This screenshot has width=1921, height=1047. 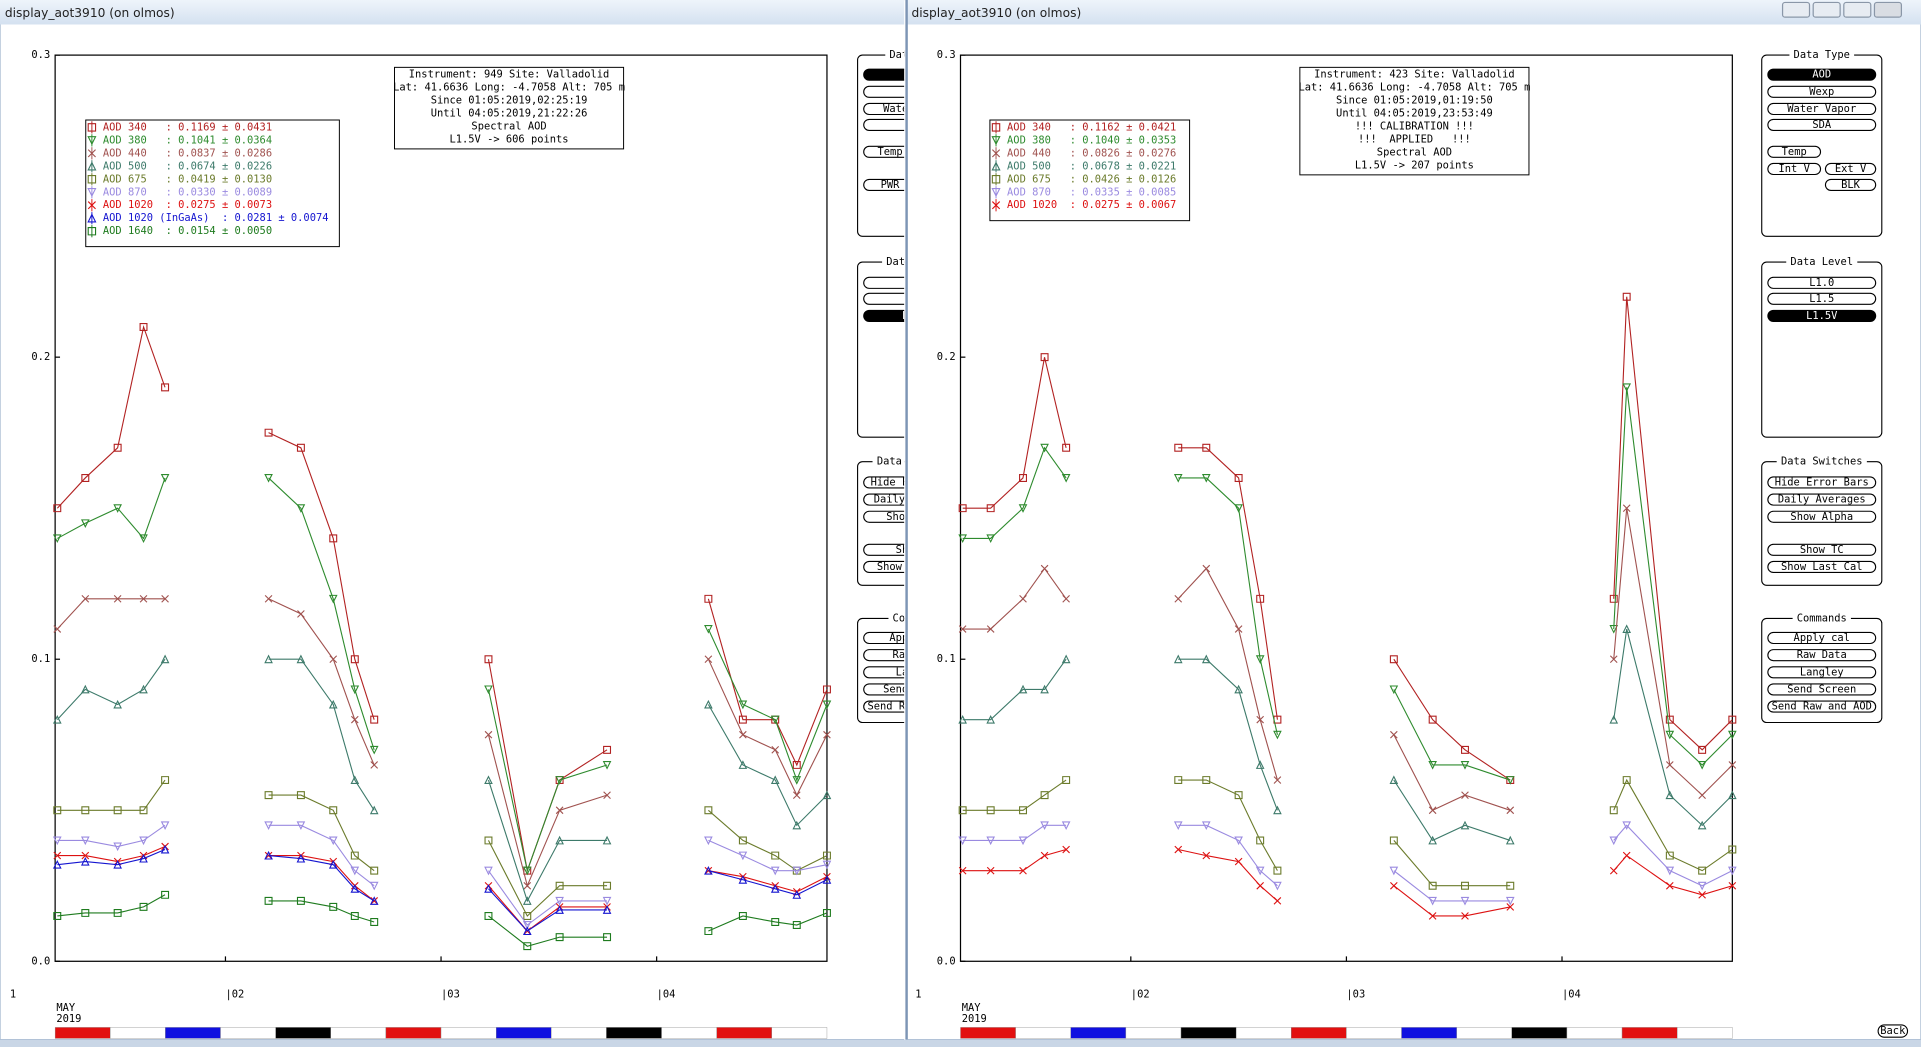 I want to click on panel-button-label: BLK, so click(x=1851, y=185).